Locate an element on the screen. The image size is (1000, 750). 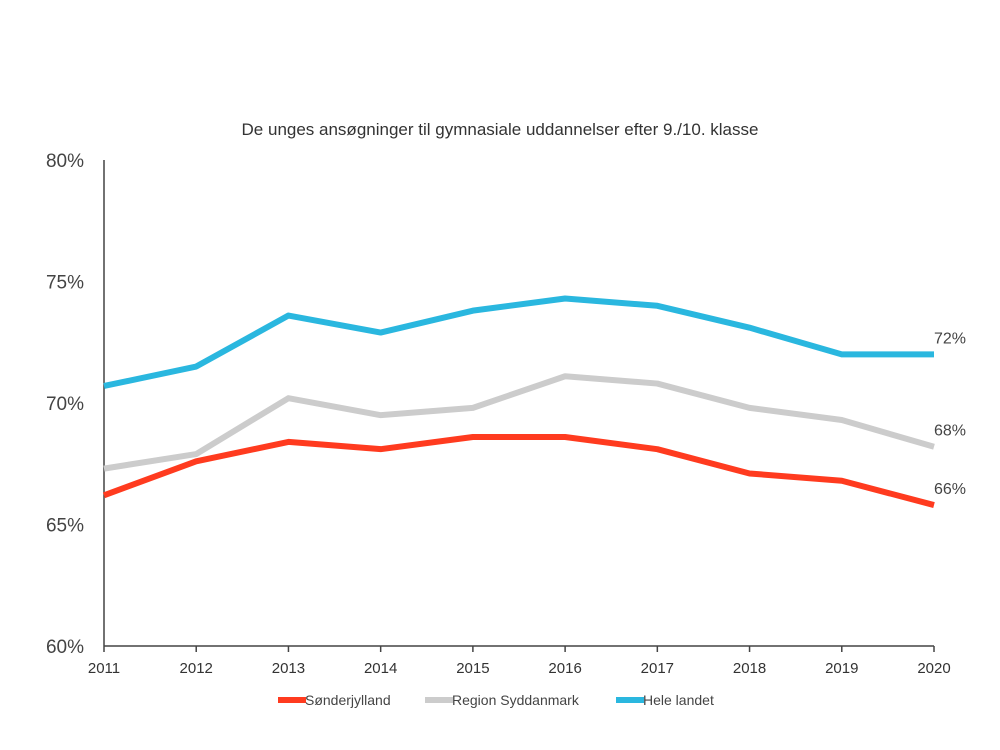
x-tick-label: 2014 is located at coordinates (380, 668).